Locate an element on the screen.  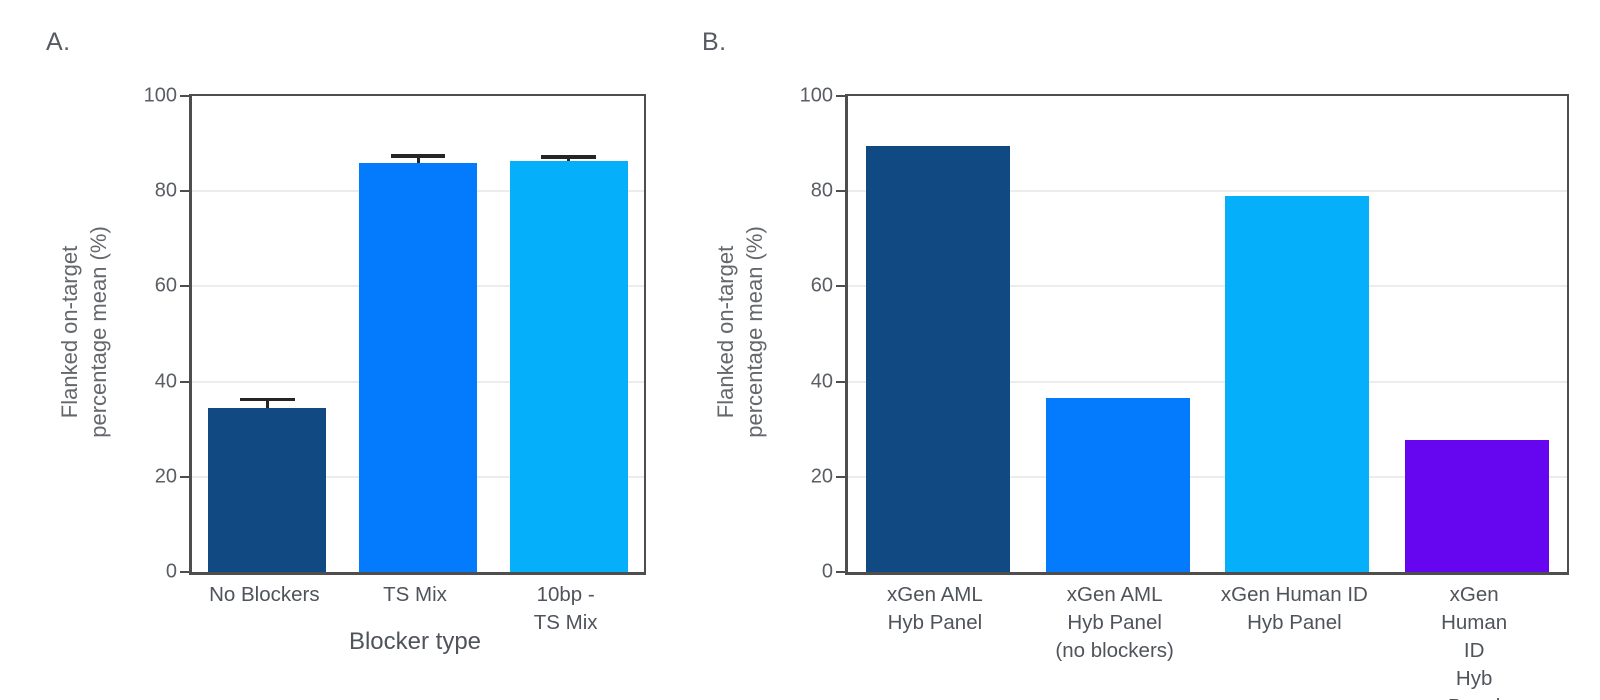
panel-label-b: B. is located at coordinates (714, 42).